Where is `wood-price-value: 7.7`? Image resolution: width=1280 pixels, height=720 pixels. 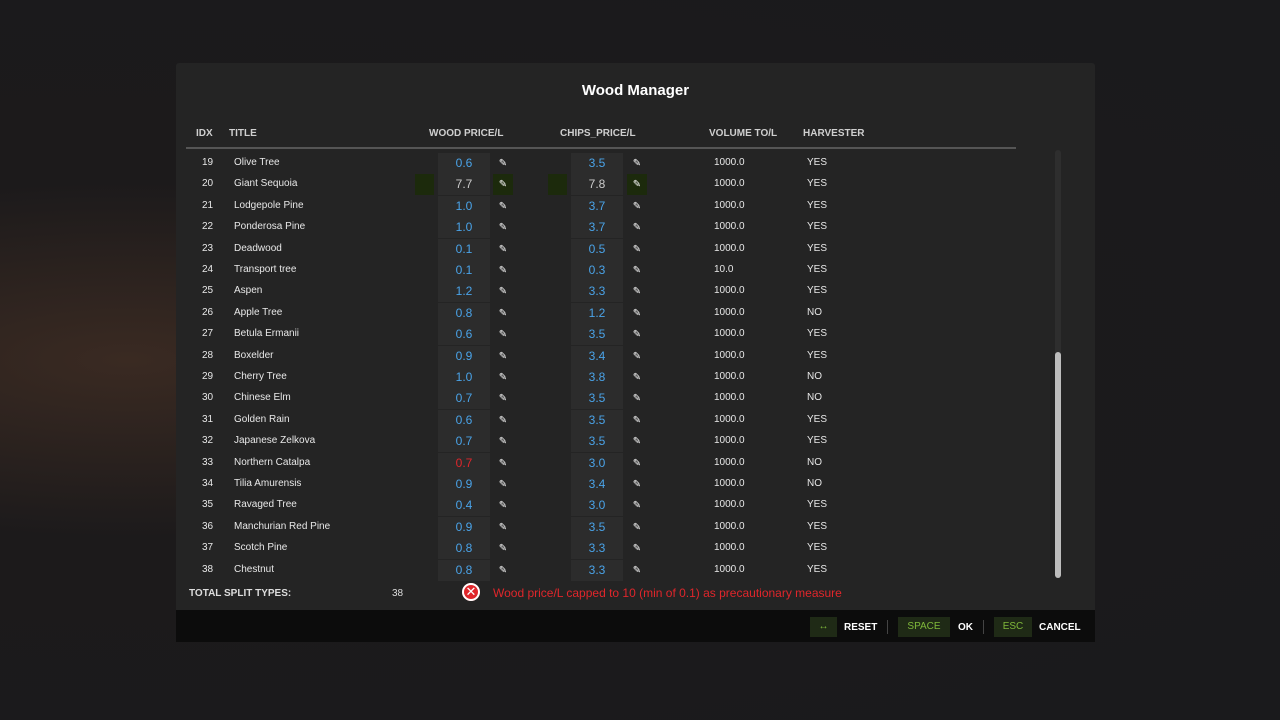
wood-price-value: 7.7 is located at coordinates (464, 184).